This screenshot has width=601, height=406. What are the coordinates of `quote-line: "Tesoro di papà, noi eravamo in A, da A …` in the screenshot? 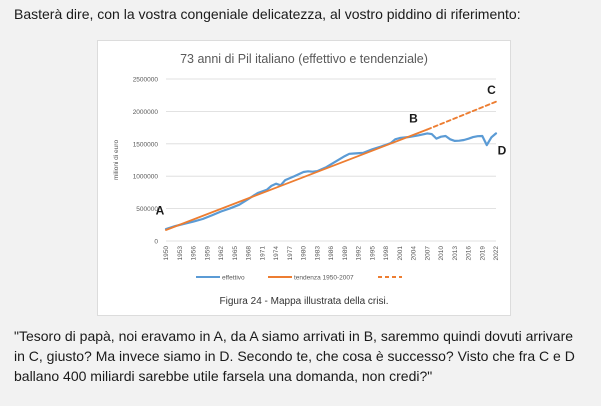 It's located at (294, 336).